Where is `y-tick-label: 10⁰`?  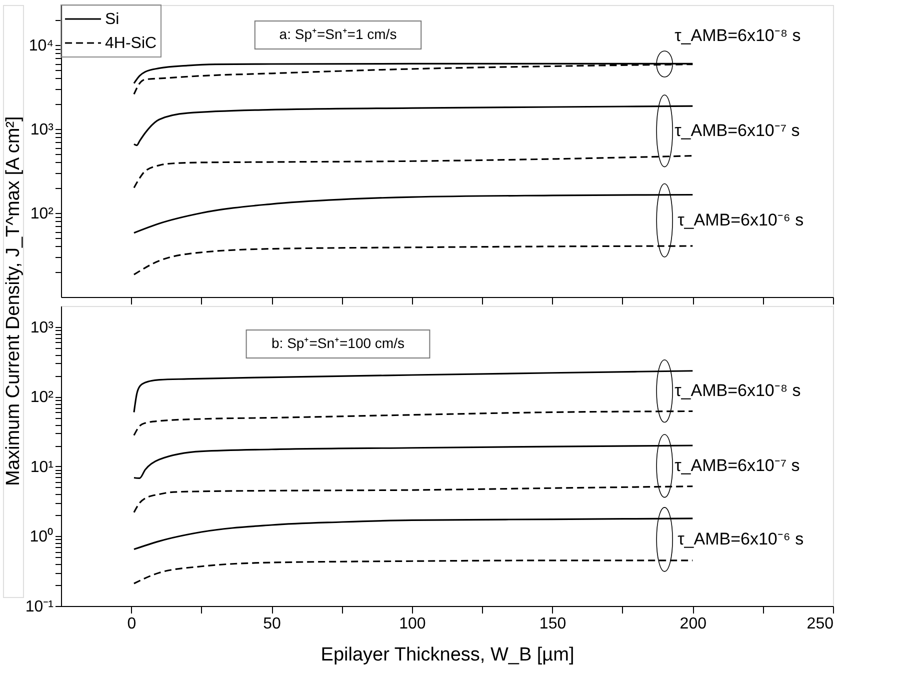 y-tick-label: 10⁰ is located at coordinates (42, 537).